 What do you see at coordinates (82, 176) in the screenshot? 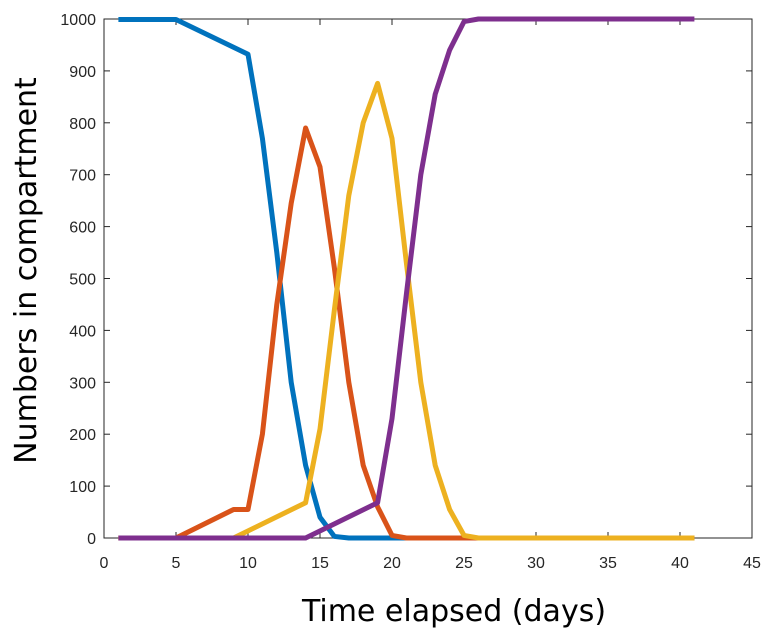
I see `y-tick-label: 700` at bounding box center [82, 176].